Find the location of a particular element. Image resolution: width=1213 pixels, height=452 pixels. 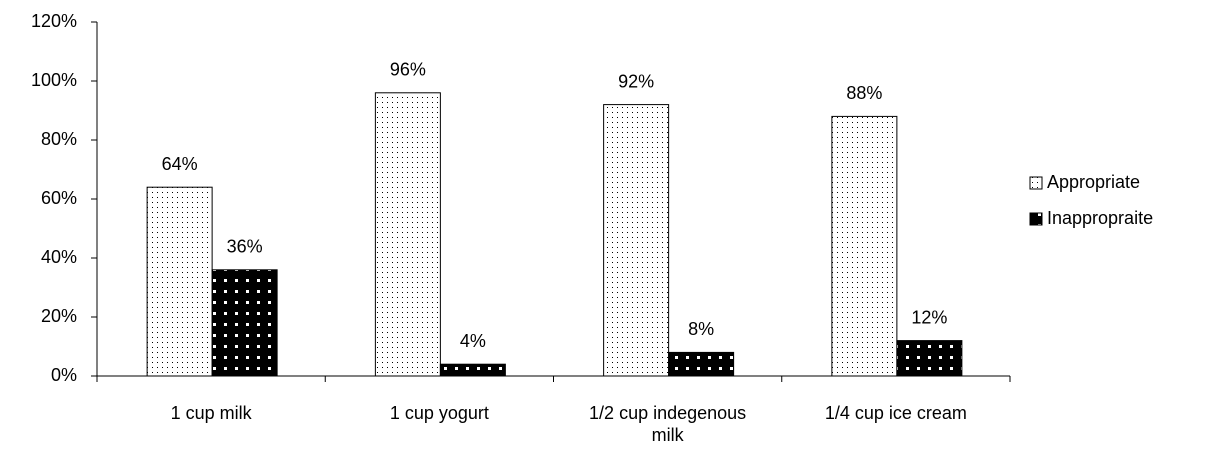

y-tick-label: 120% is located at coordinates (54, 21).